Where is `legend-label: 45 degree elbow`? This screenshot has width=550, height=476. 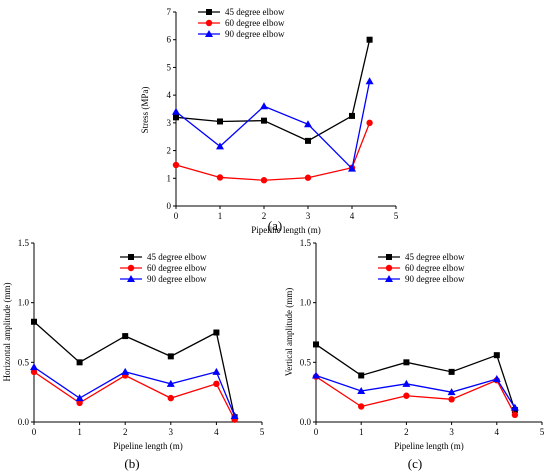
legend-label: 45 degree elbow is located at coordinates (177, 257).